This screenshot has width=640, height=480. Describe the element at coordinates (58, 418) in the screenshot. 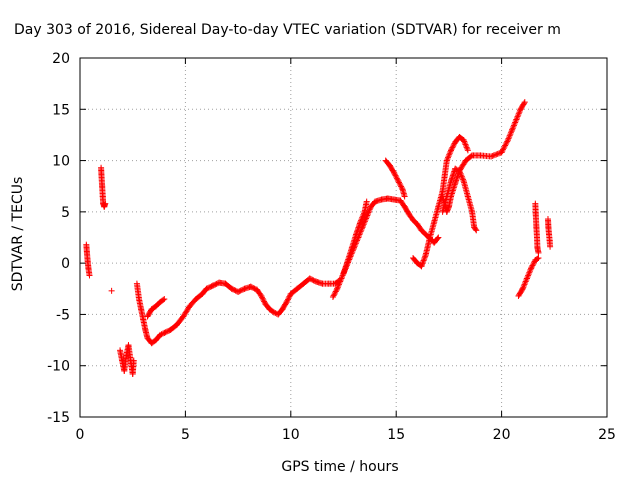

I see `y-tick-label: -15` at that location.